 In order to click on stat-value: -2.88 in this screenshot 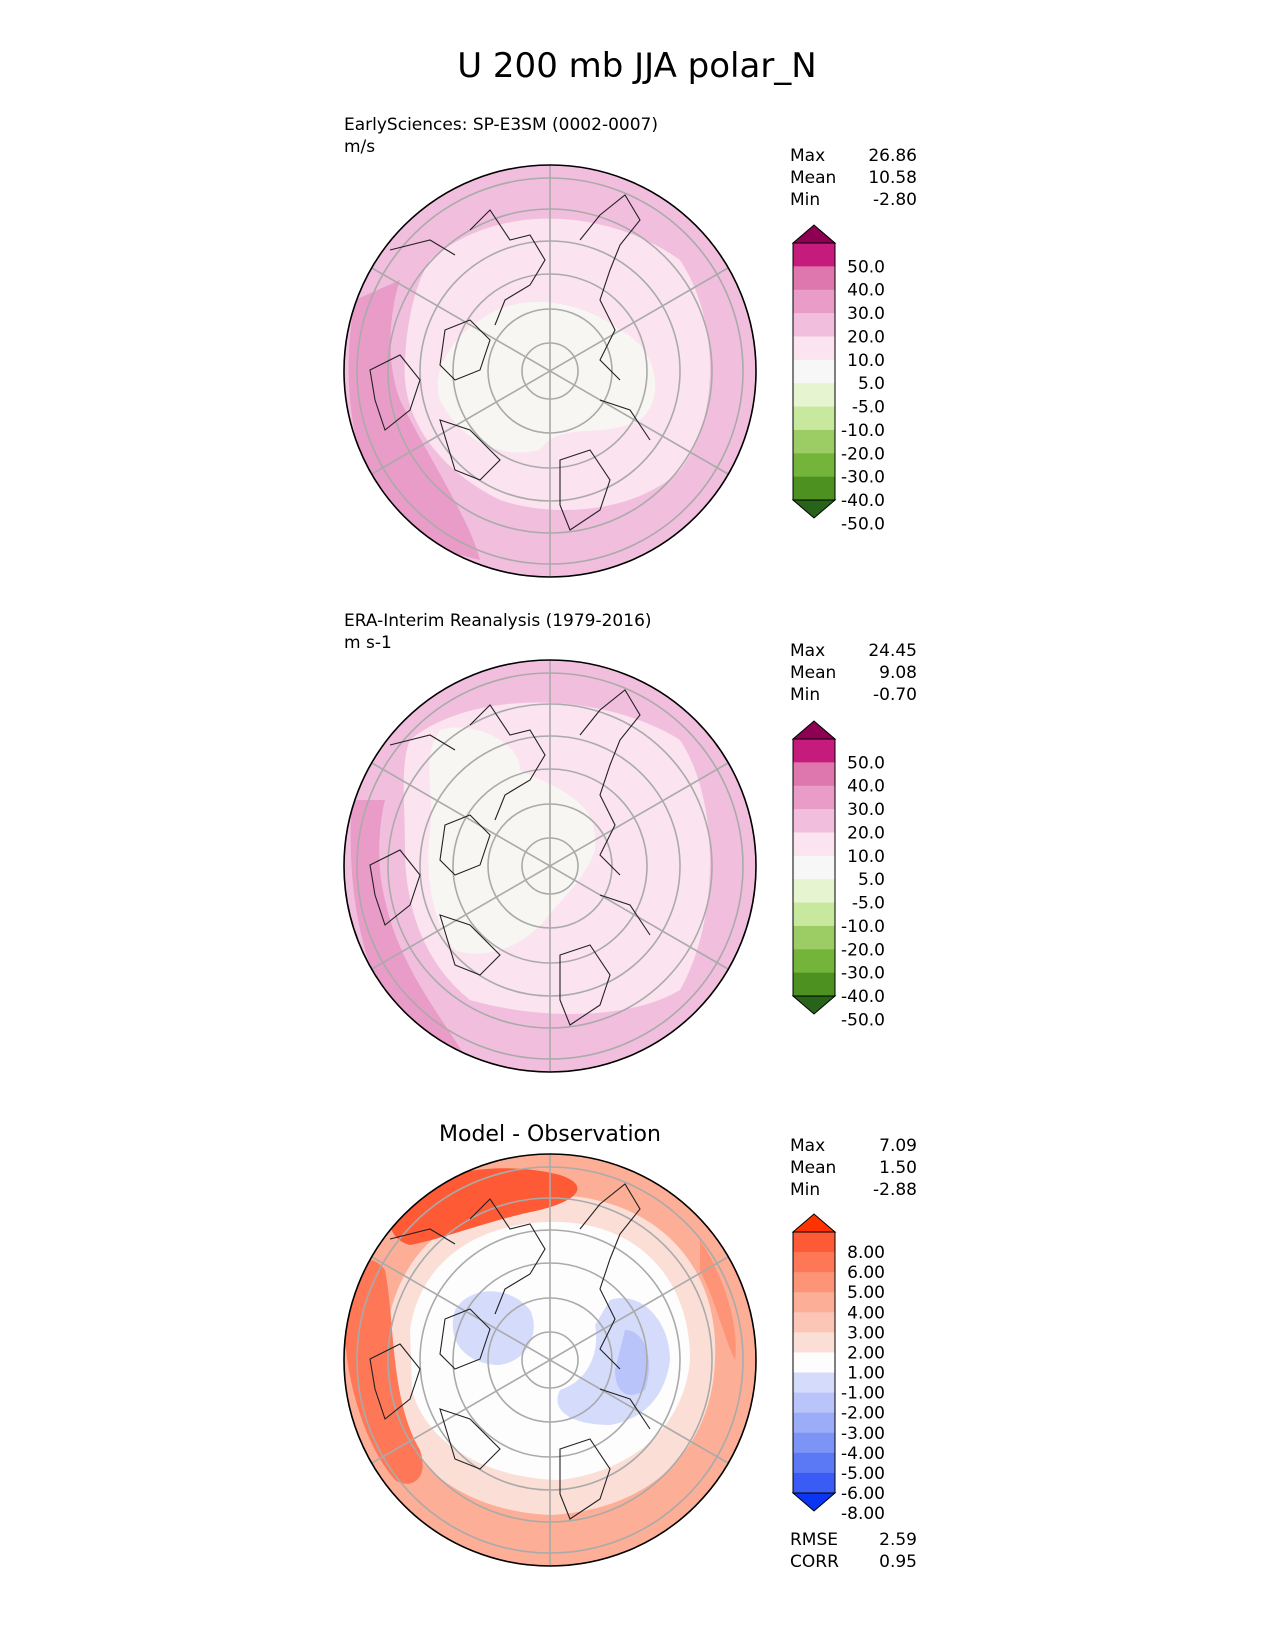, I will do `click(895, 1190)`.